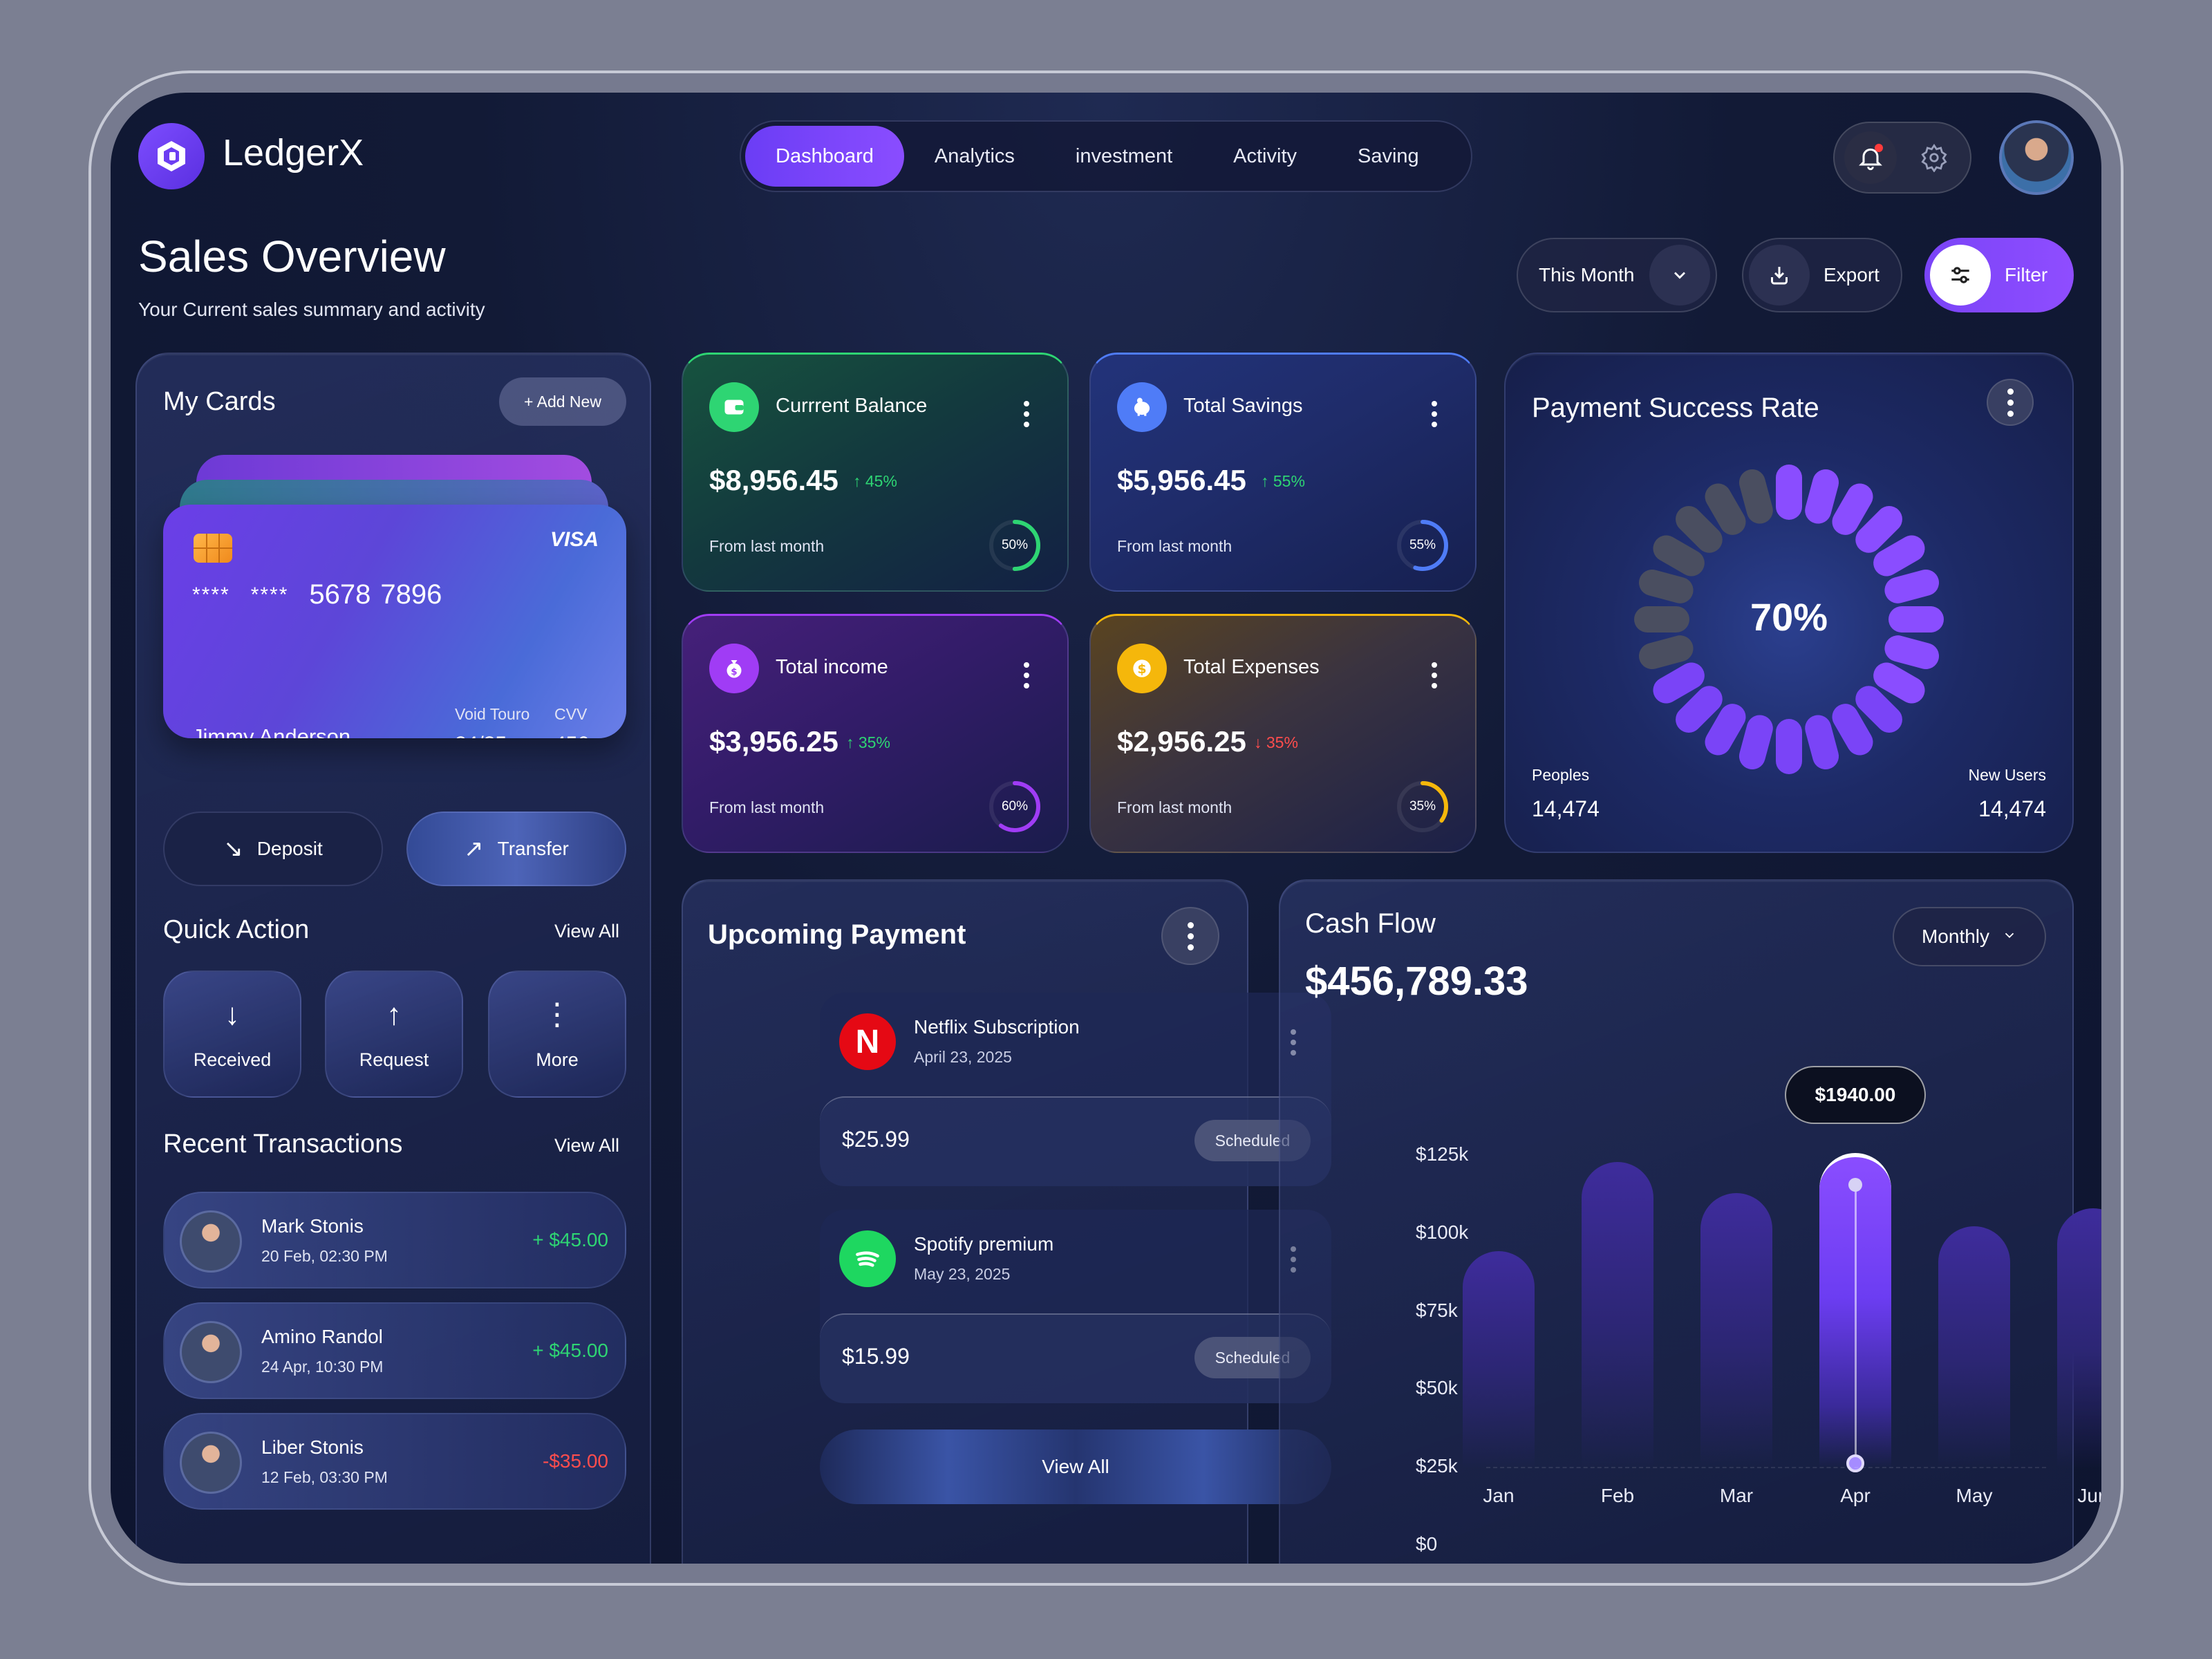 The image size is (2212, 1659). I want to click on notification-bell-icon, so click(1871, 157).